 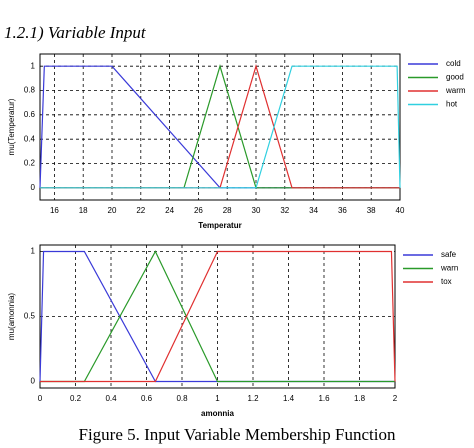 I want to click on y-tick-label: 0.4, so click(x=30, y=138).